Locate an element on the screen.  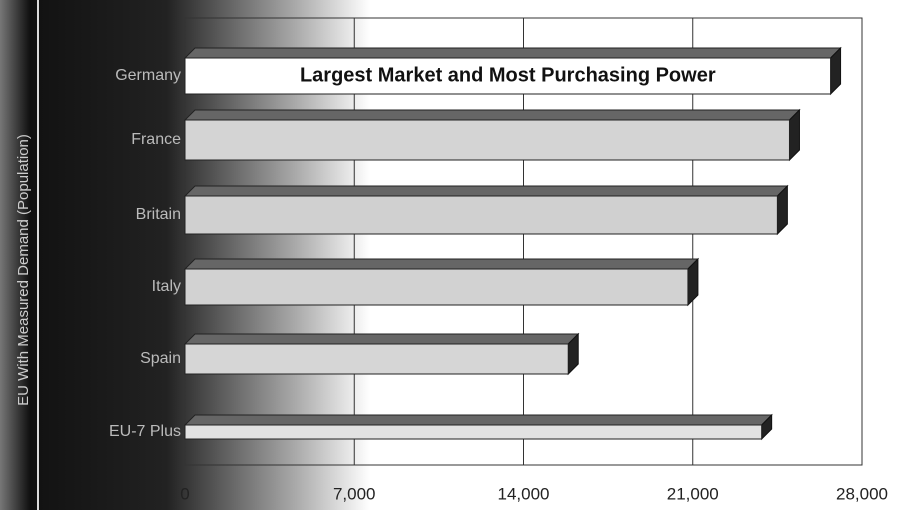
x-tick-label: 7,000 is located at coordinates (354, 493).